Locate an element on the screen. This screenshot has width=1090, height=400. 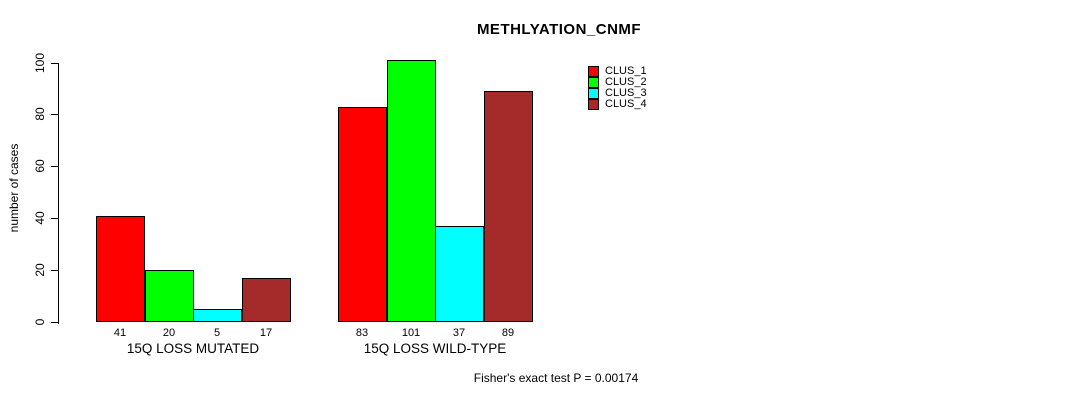
bar-value-label: 17 is located at coordinates (266, 333).